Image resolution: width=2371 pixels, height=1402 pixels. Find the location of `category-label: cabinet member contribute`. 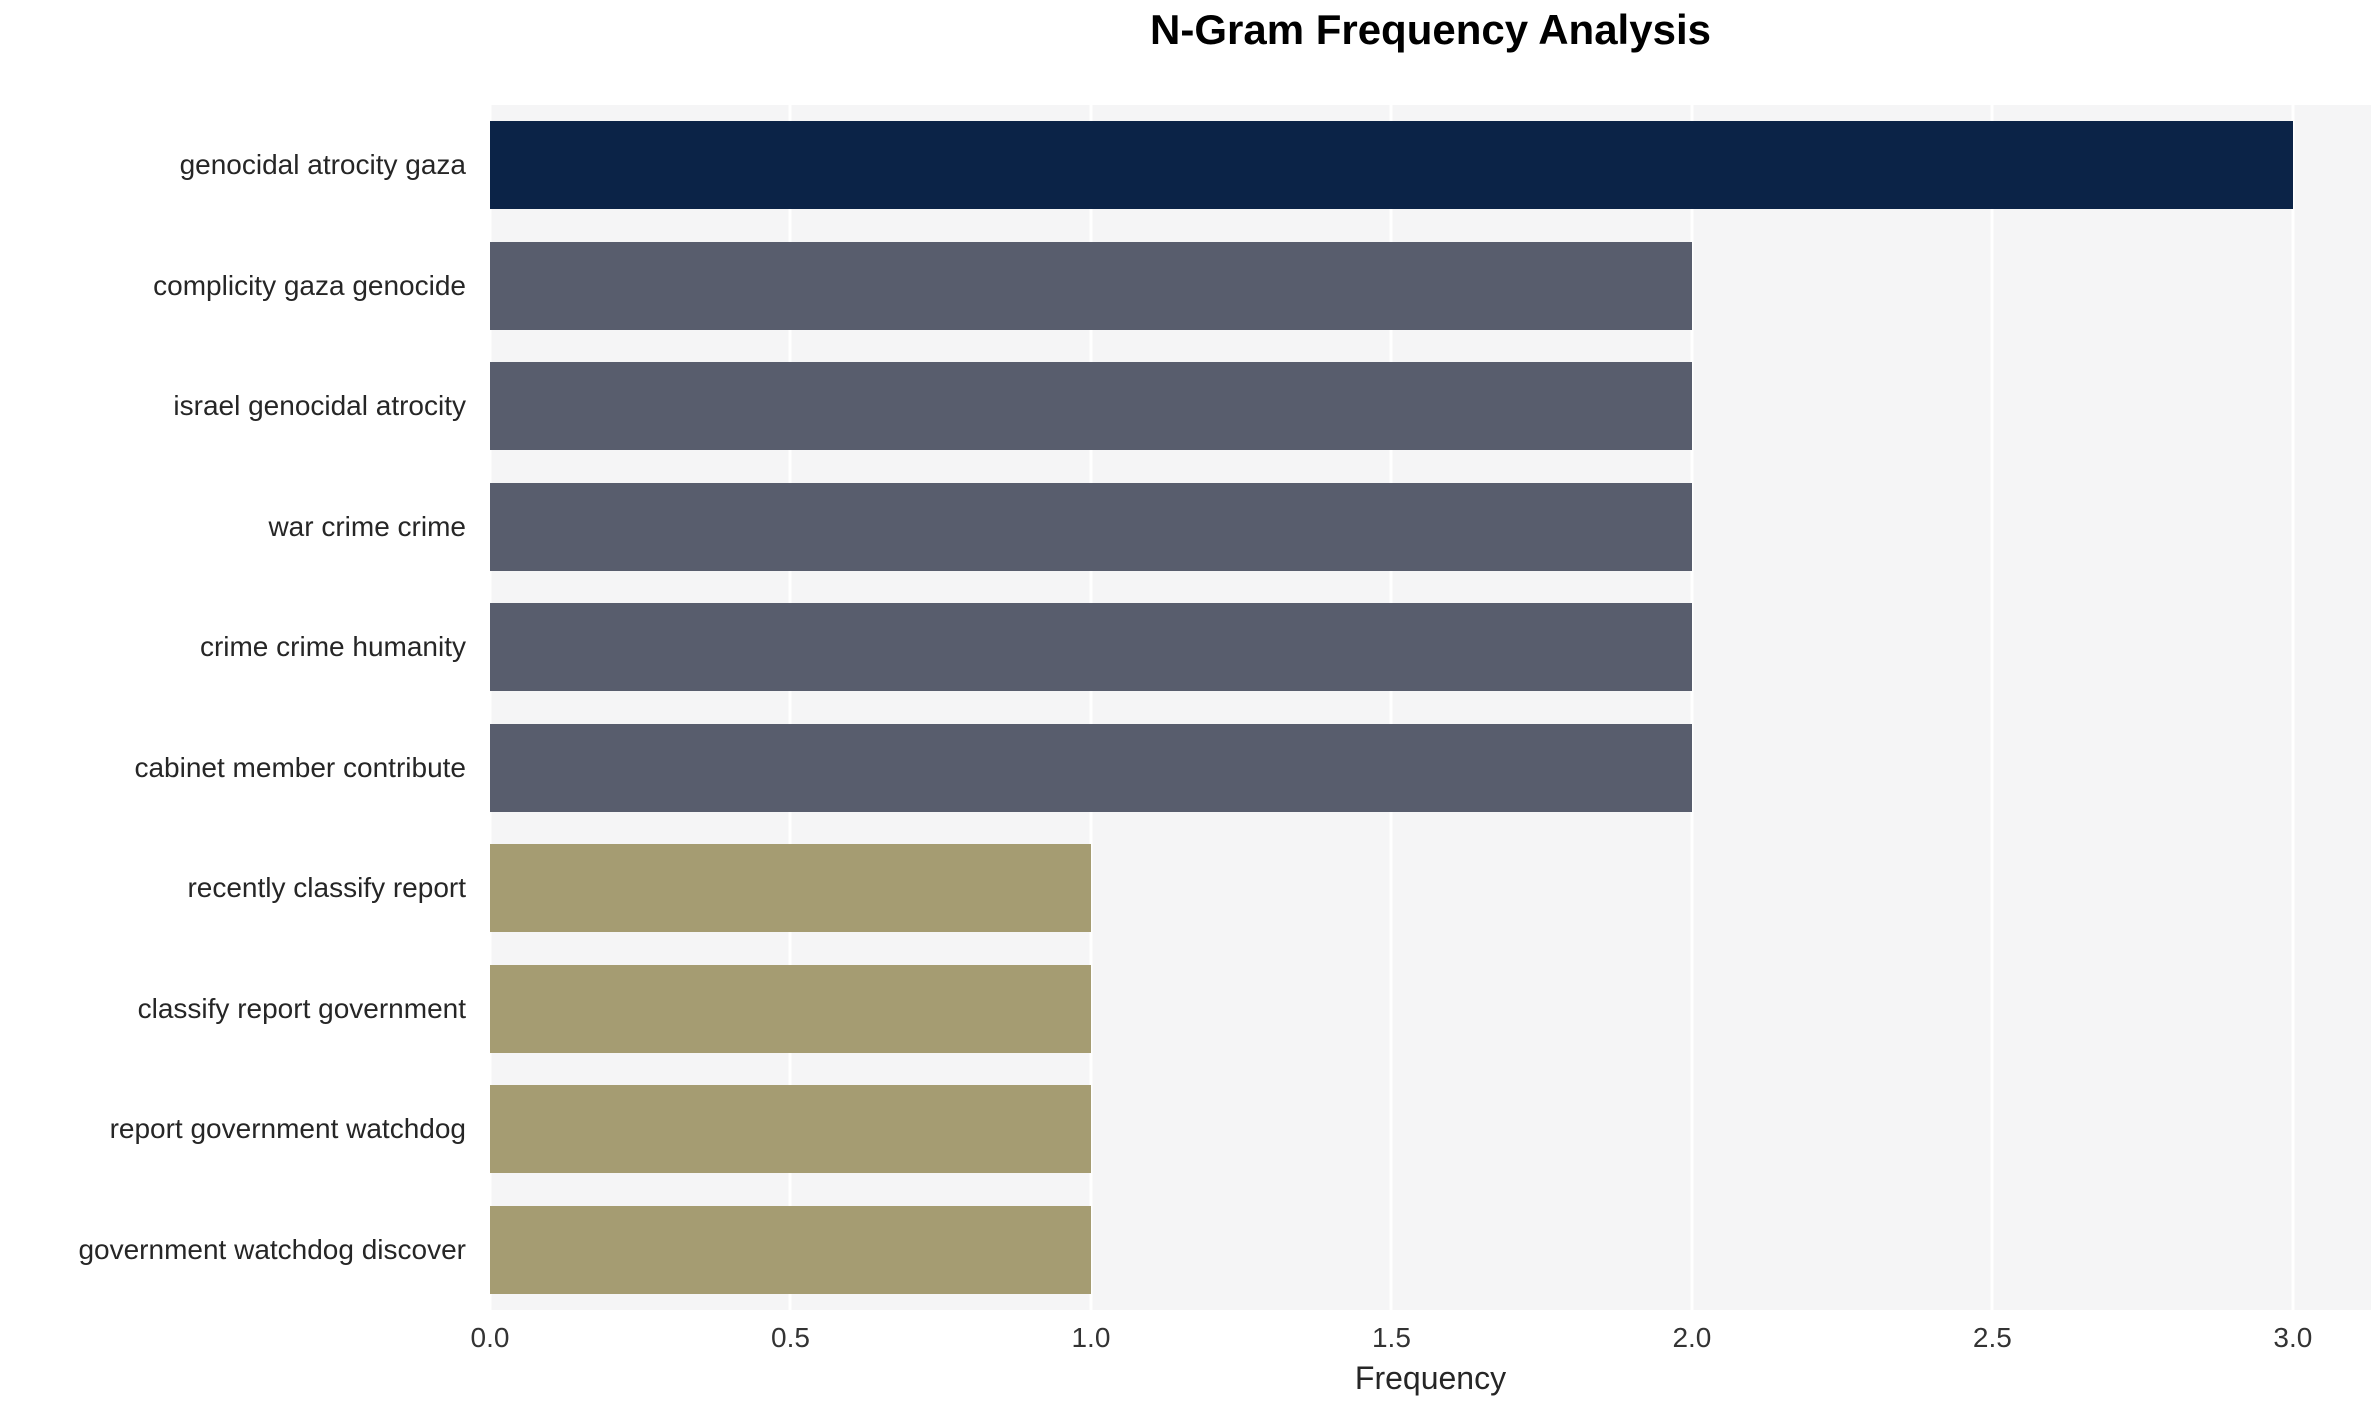

category-label: cabinet member contribute is located at coordinates (300, 767).